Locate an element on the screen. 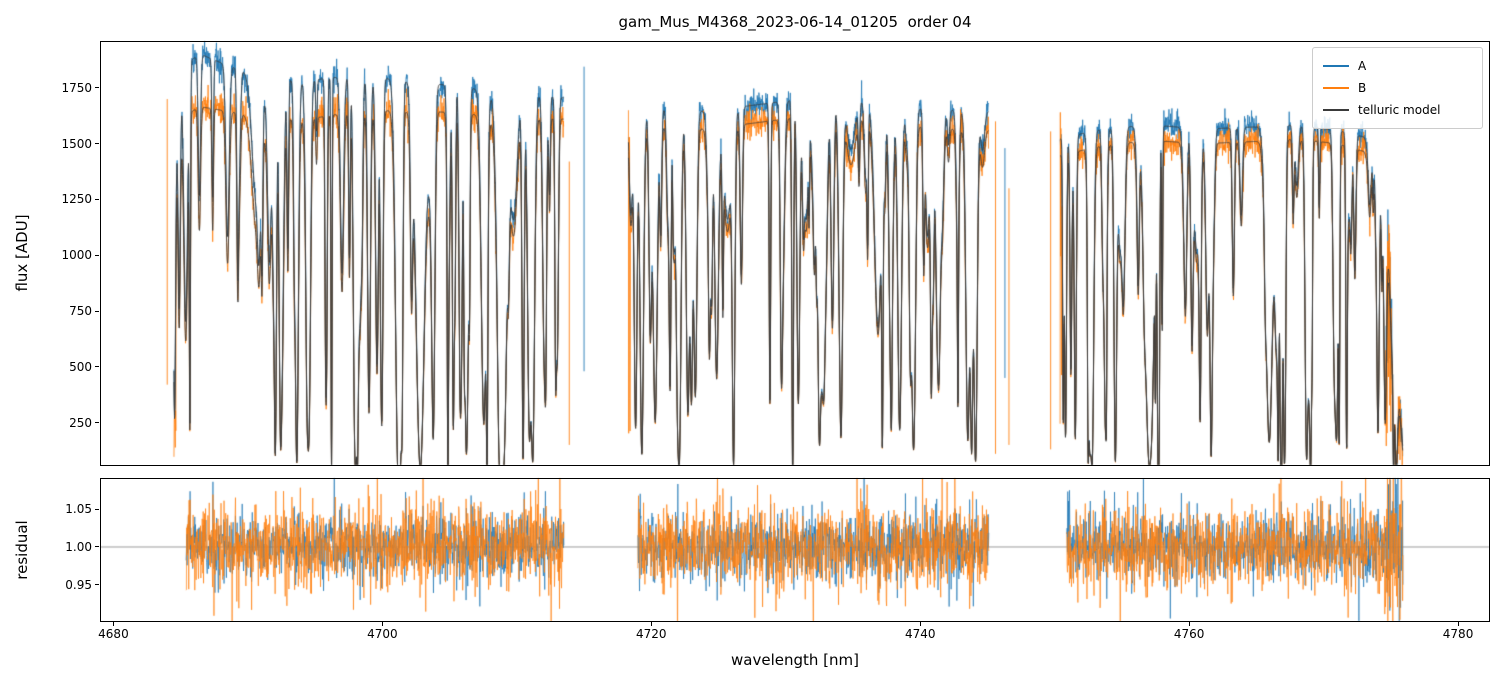  residual-axis-label: residual is located at coordinates (22, 550).